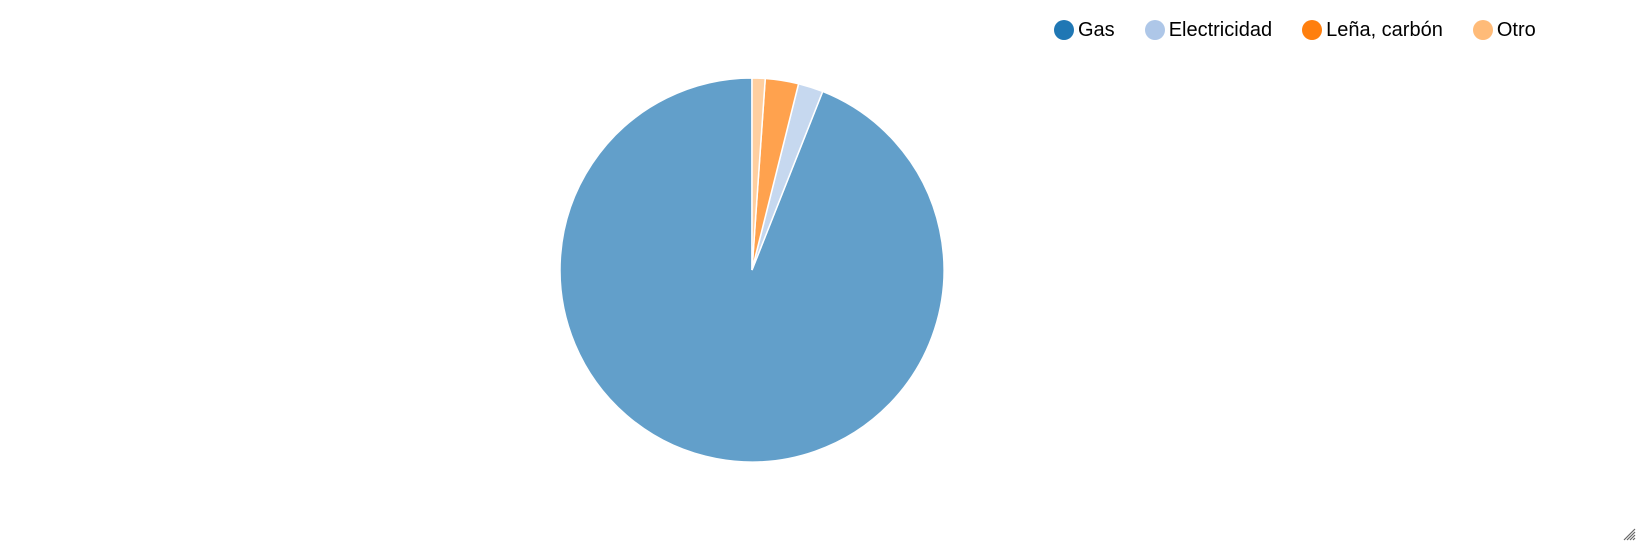  What do you see at coordinates (1096, 29) in the screenshot?
I see `legend-label: Gas` at bounding box center [1096, 29].